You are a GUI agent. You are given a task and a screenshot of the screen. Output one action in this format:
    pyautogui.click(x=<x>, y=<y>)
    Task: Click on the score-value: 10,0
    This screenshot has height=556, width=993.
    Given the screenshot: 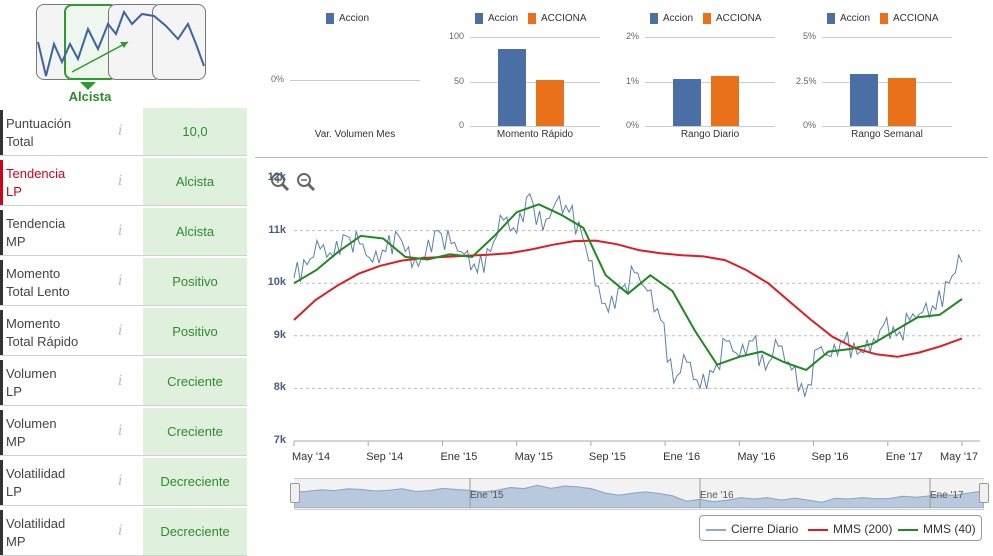 What is the action you would take?
    pyautogui.click(x=195, y=132)
    